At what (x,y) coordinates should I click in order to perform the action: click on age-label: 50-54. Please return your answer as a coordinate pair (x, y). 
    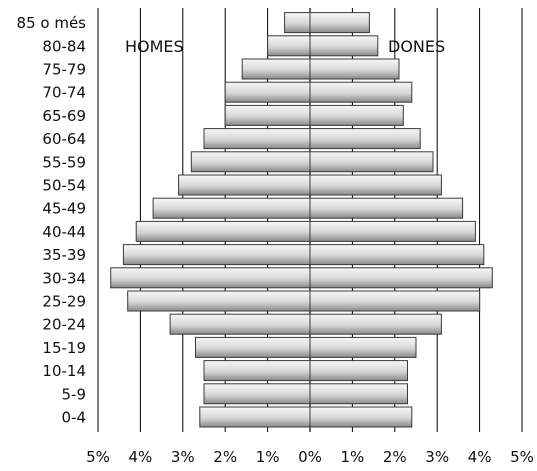
    Looking at the image, I should click on (64, 186).